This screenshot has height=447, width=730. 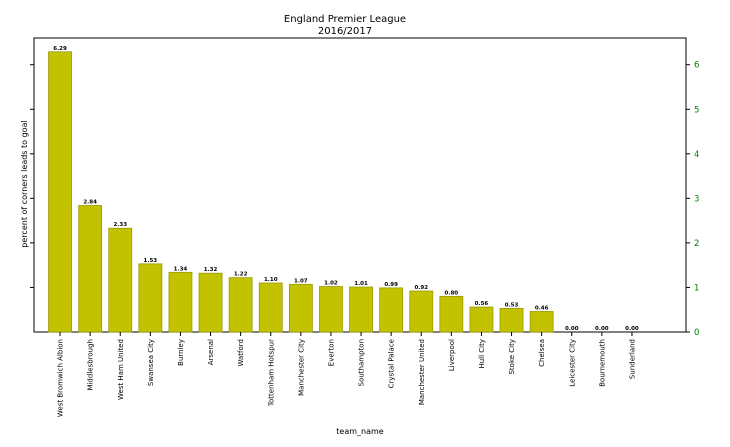 I want to click on bar-value-label: 1.53, so click(x=151, y=261).